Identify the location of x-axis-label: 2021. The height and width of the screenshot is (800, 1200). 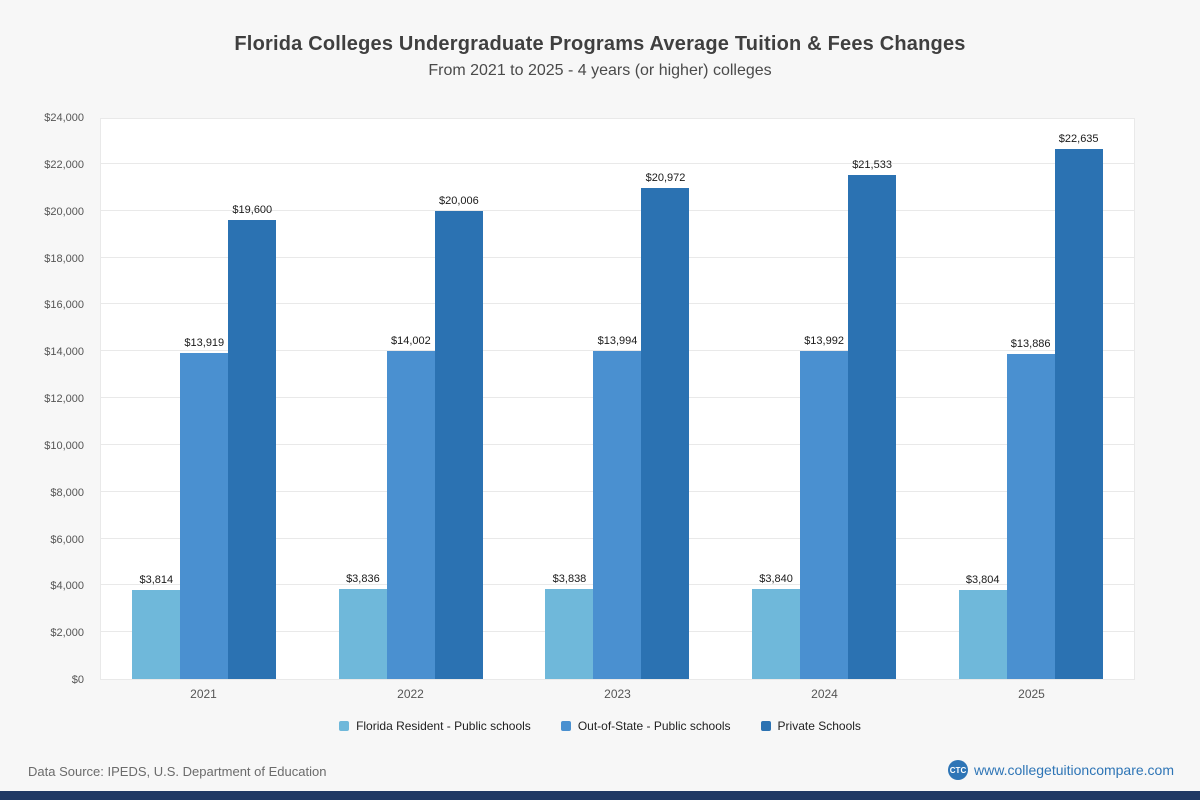
(203, 694).